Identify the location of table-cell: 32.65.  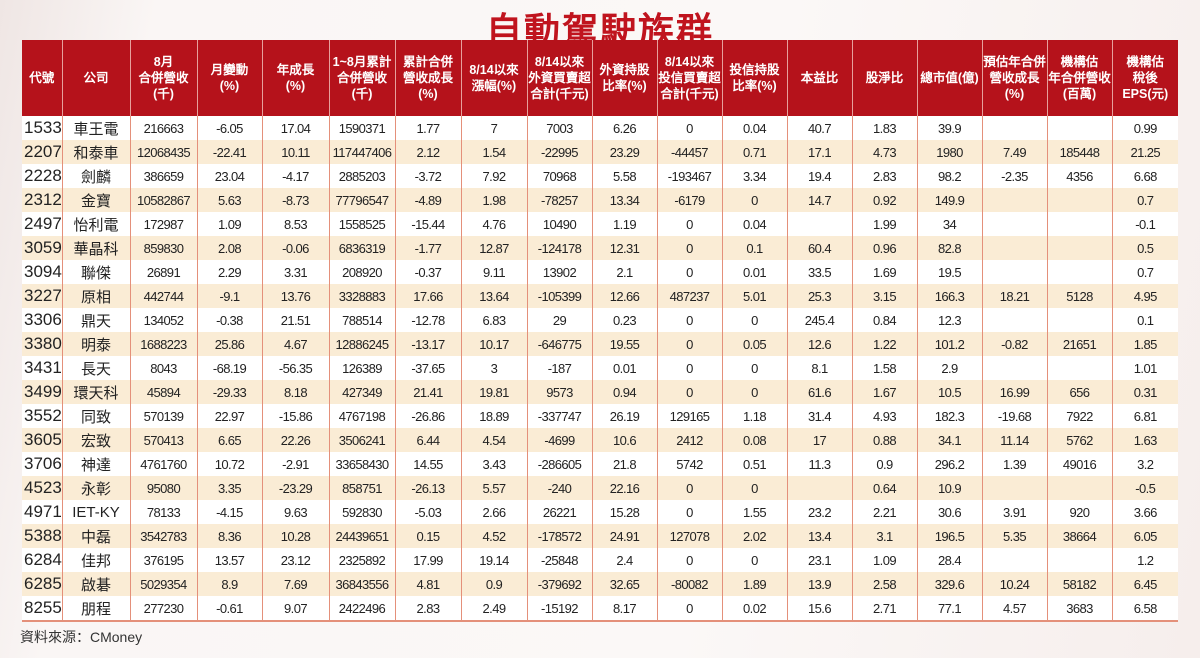
(624, 584).